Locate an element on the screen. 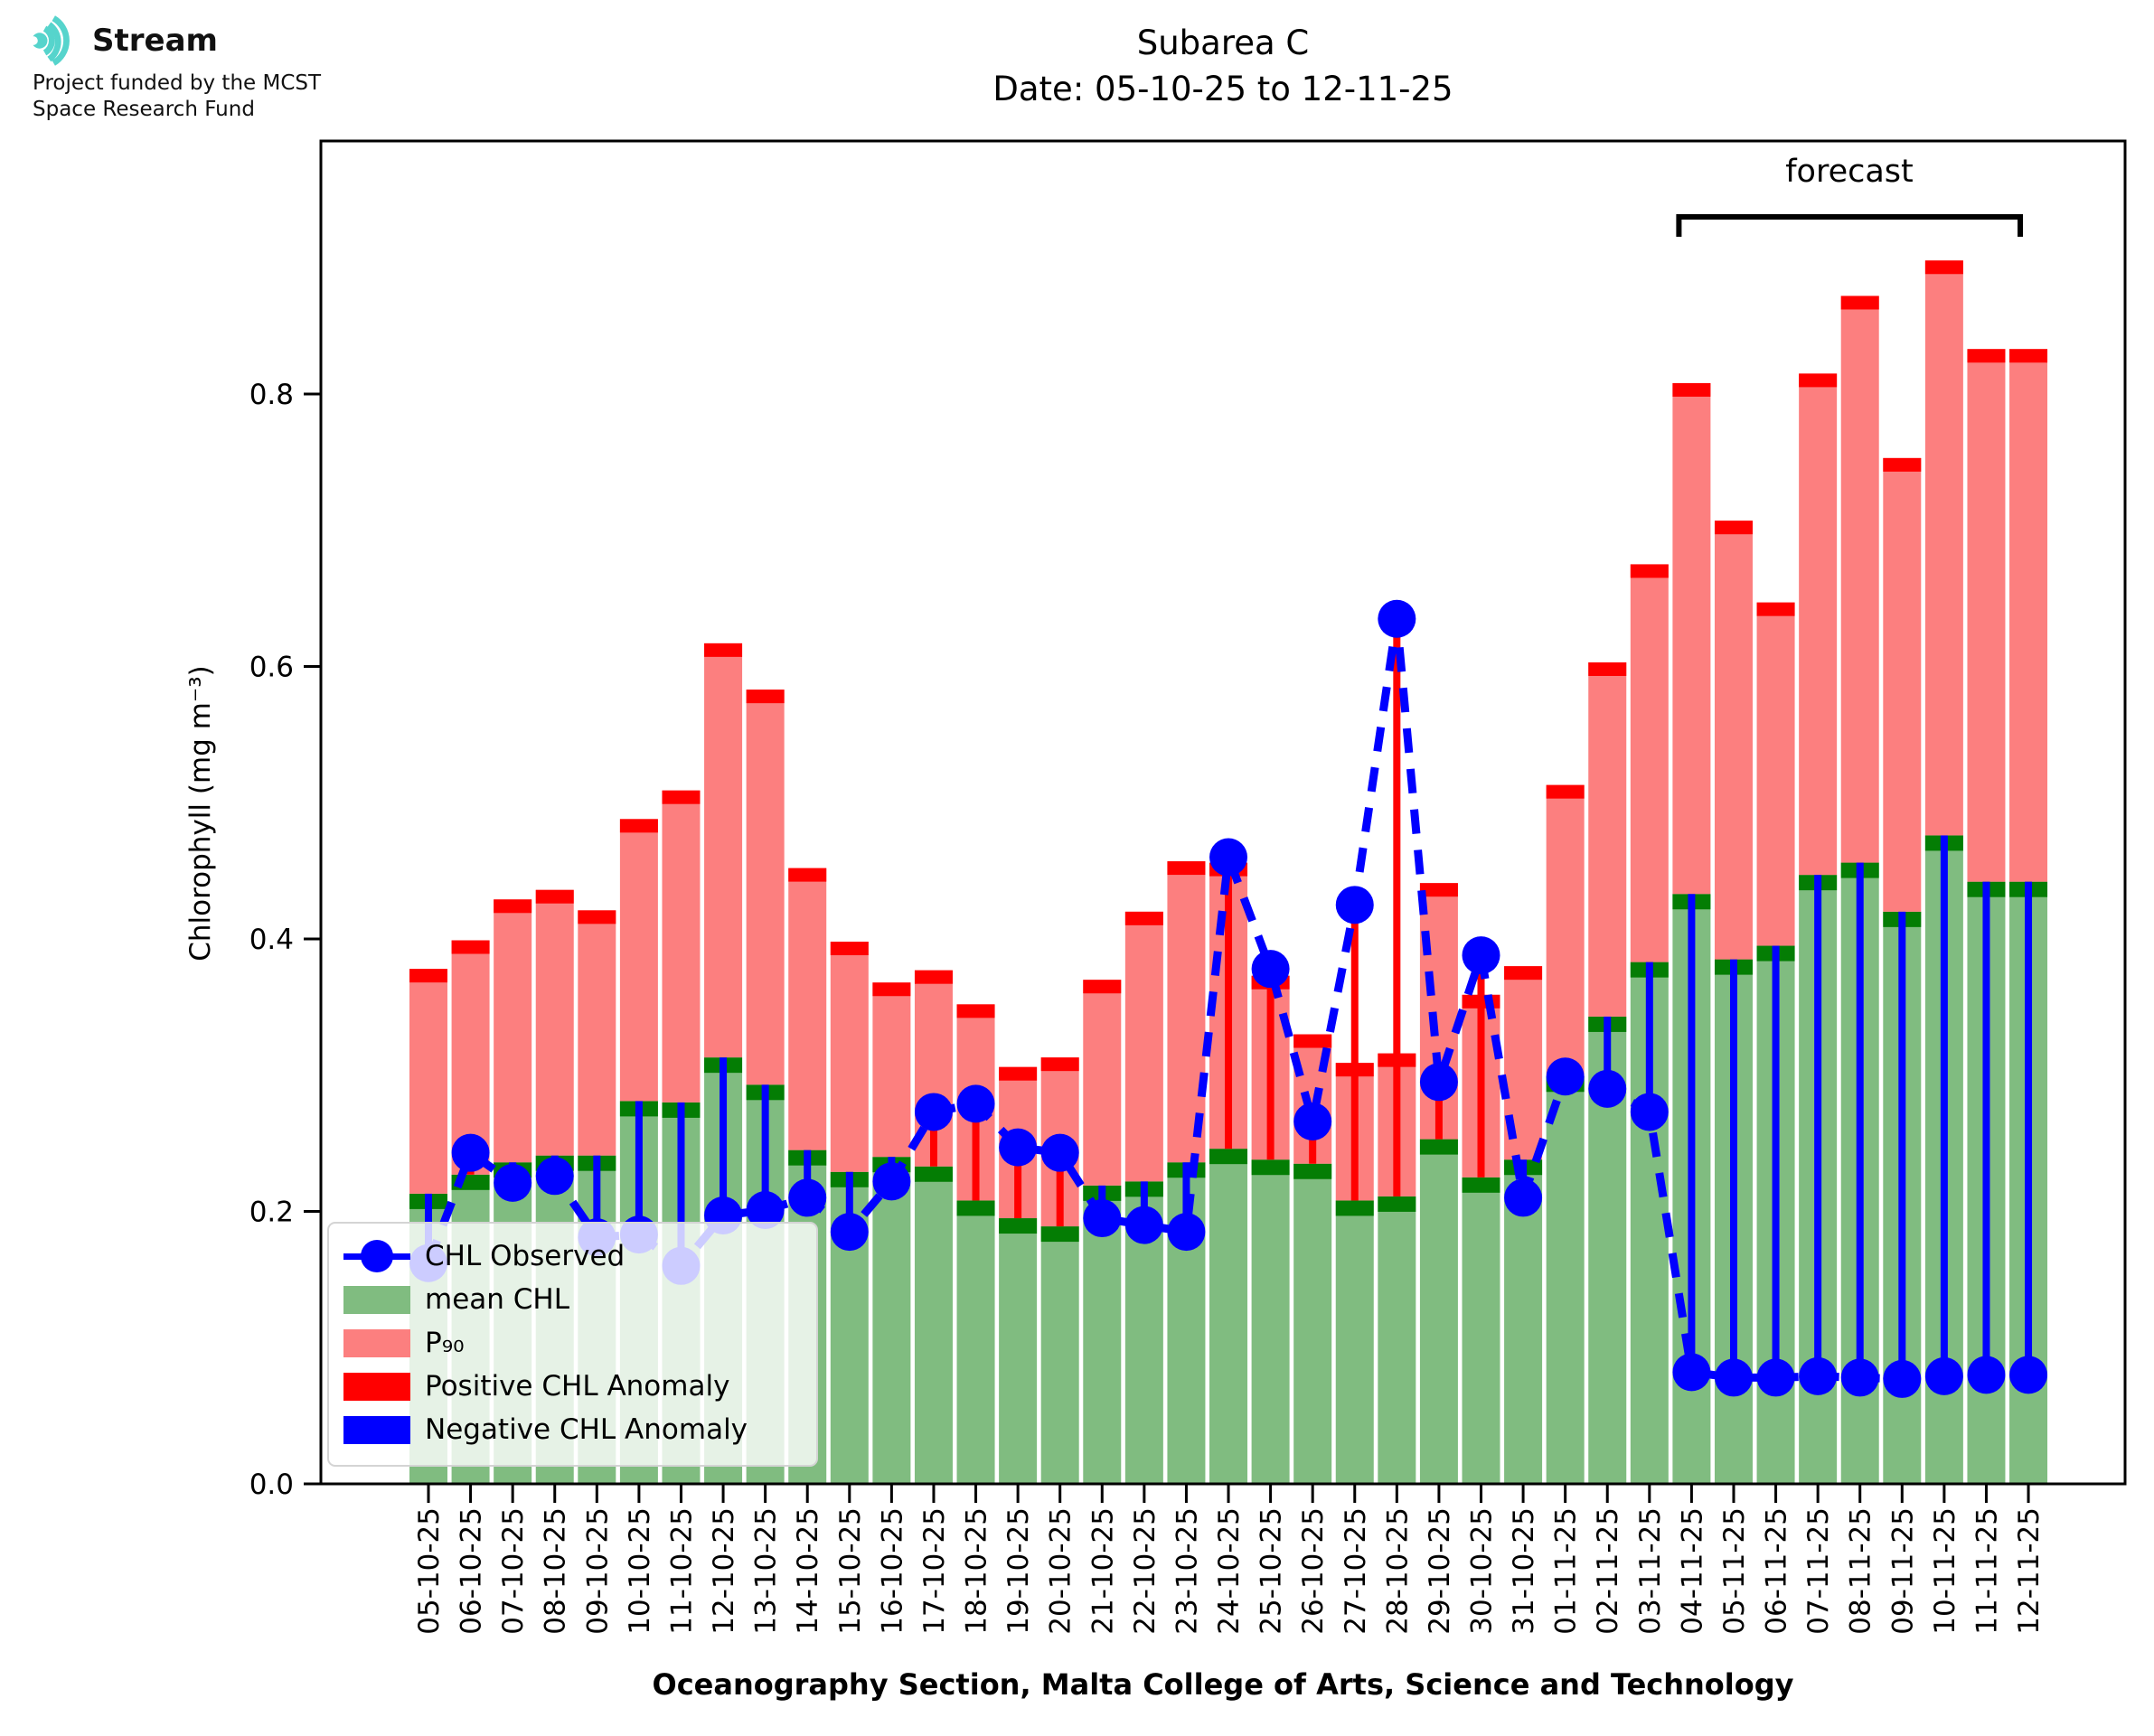 The height and width of the screenshot is (1736, 2154). x-tick-label: 05-11-25 is located at coordinates (1734, 1571).